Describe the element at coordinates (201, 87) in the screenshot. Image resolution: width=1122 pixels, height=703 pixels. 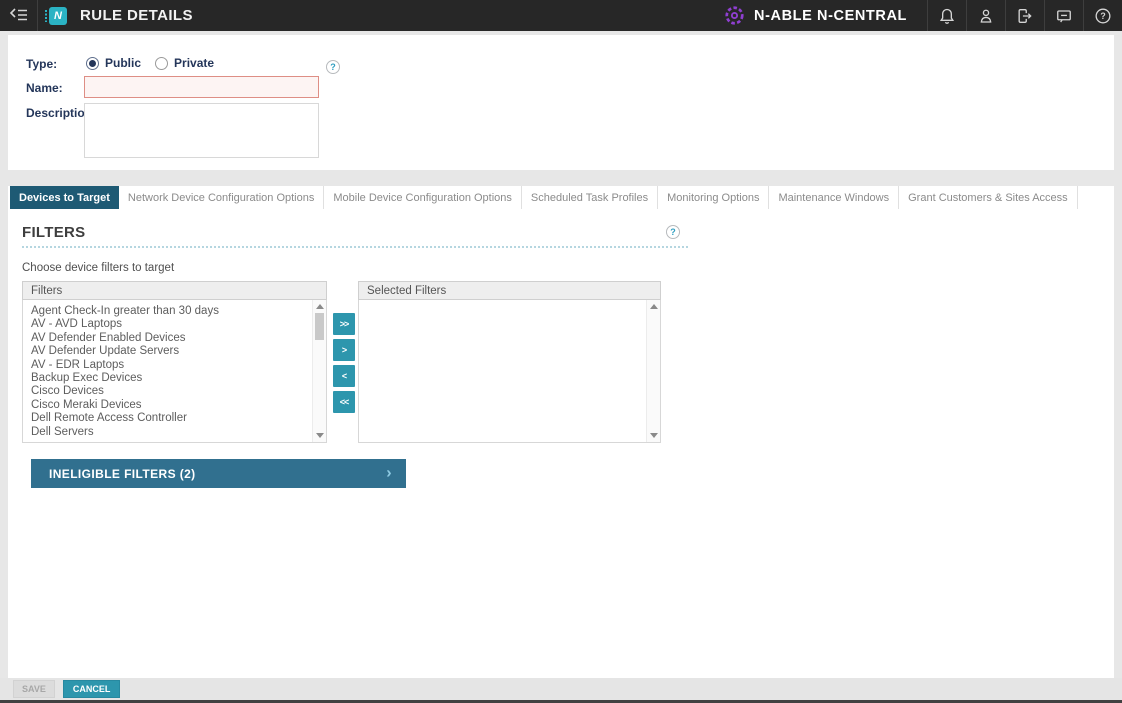
I see `name-input` at that location.